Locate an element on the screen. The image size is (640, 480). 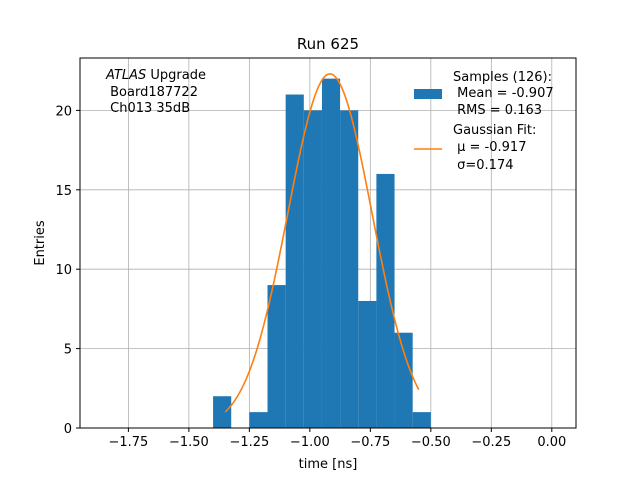
legend-mean: Mean = -0.907 is located at coordinates (503, 93).